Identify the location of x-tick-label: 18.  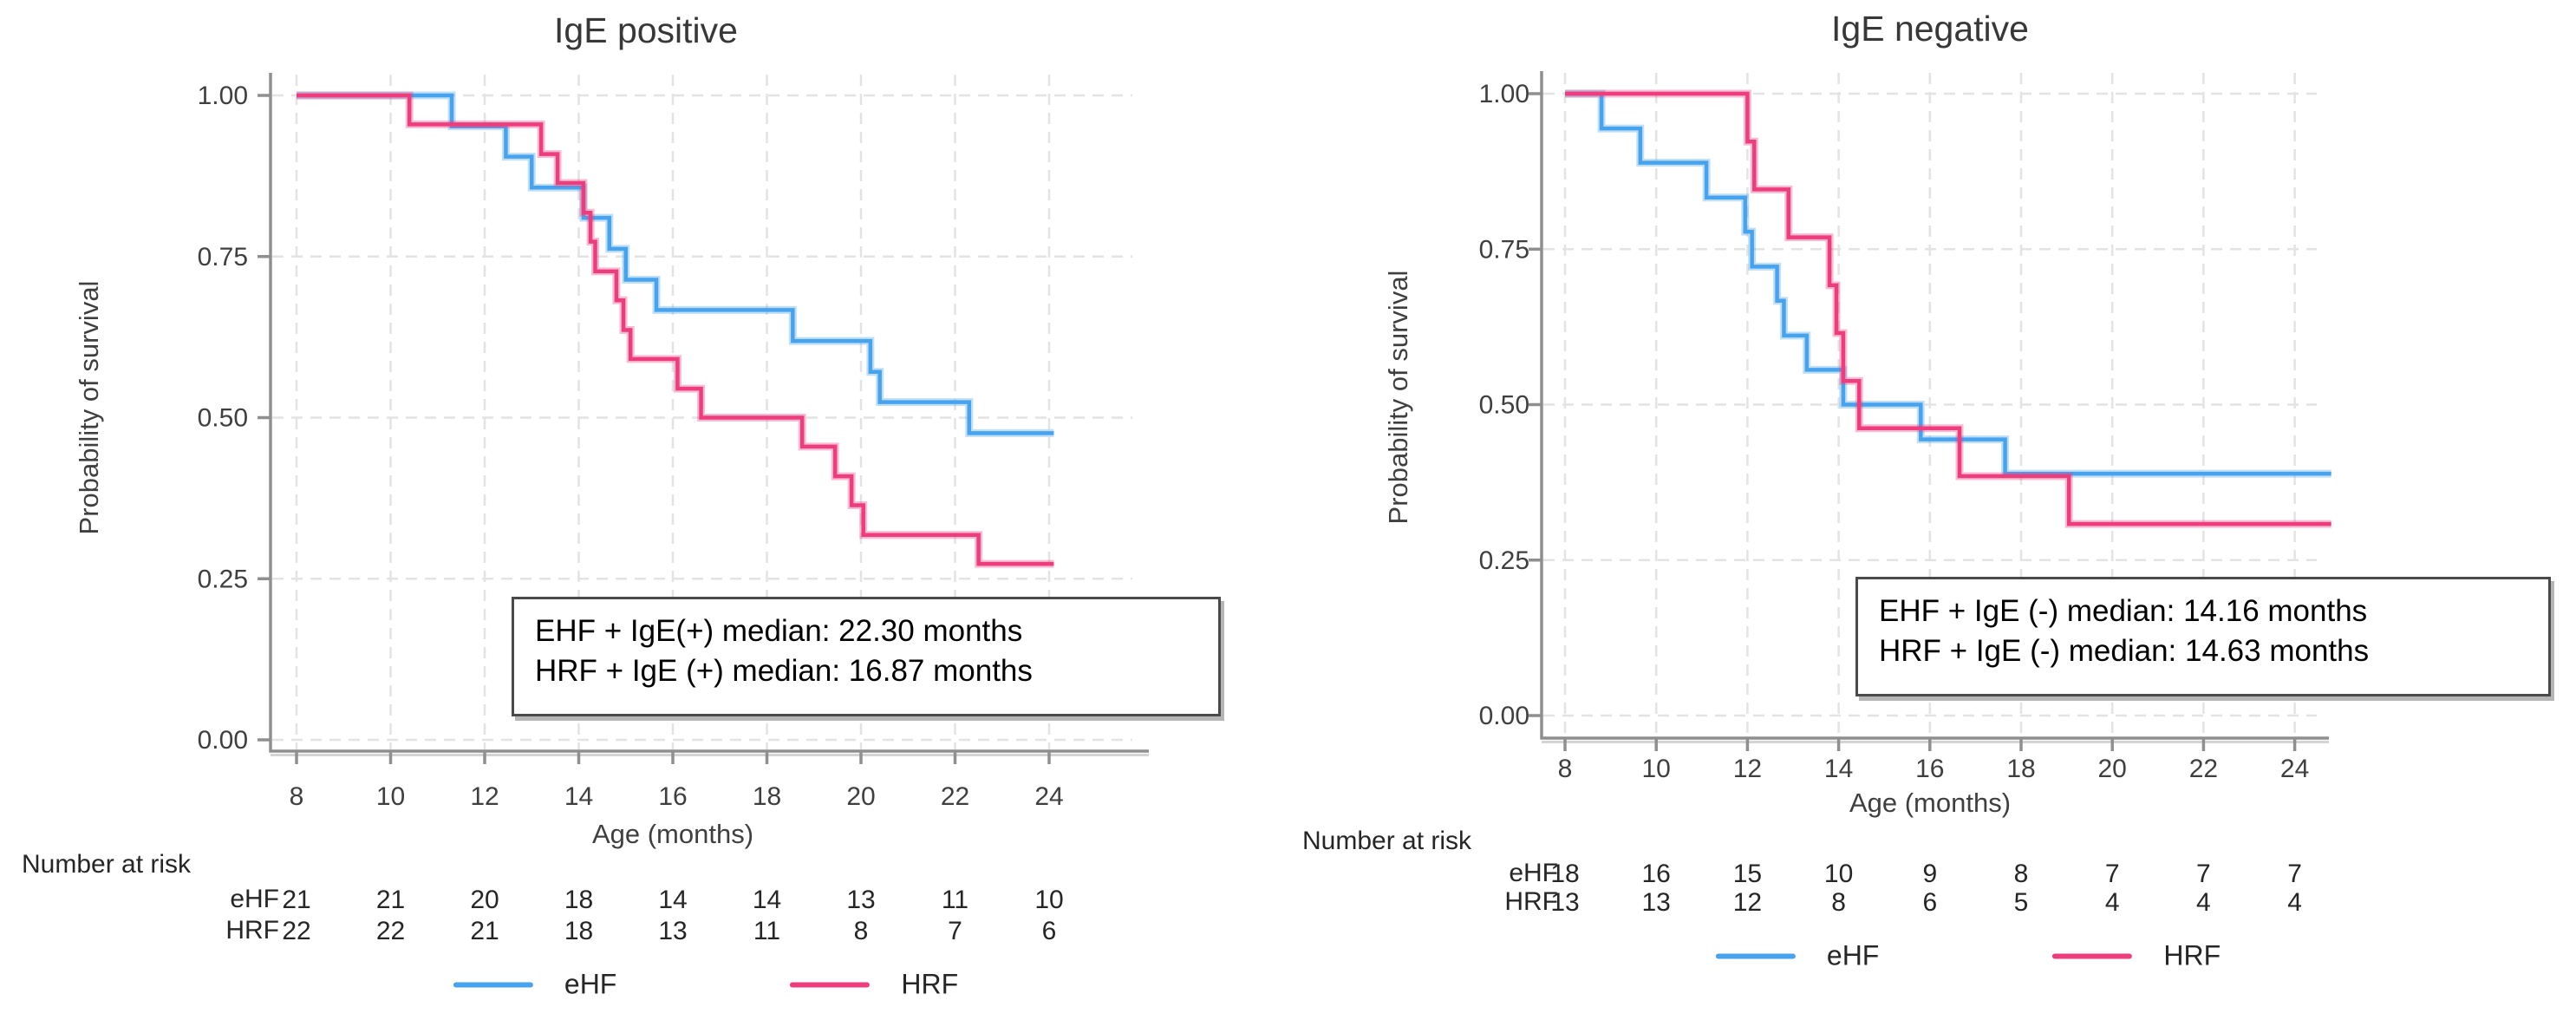
(2020, 769).